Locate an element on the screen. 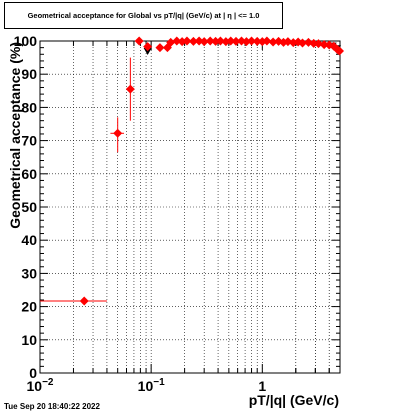 The width and height of the screenshot is (400, 414). y-tick-label: 20 is located at coordinates (29, 307).